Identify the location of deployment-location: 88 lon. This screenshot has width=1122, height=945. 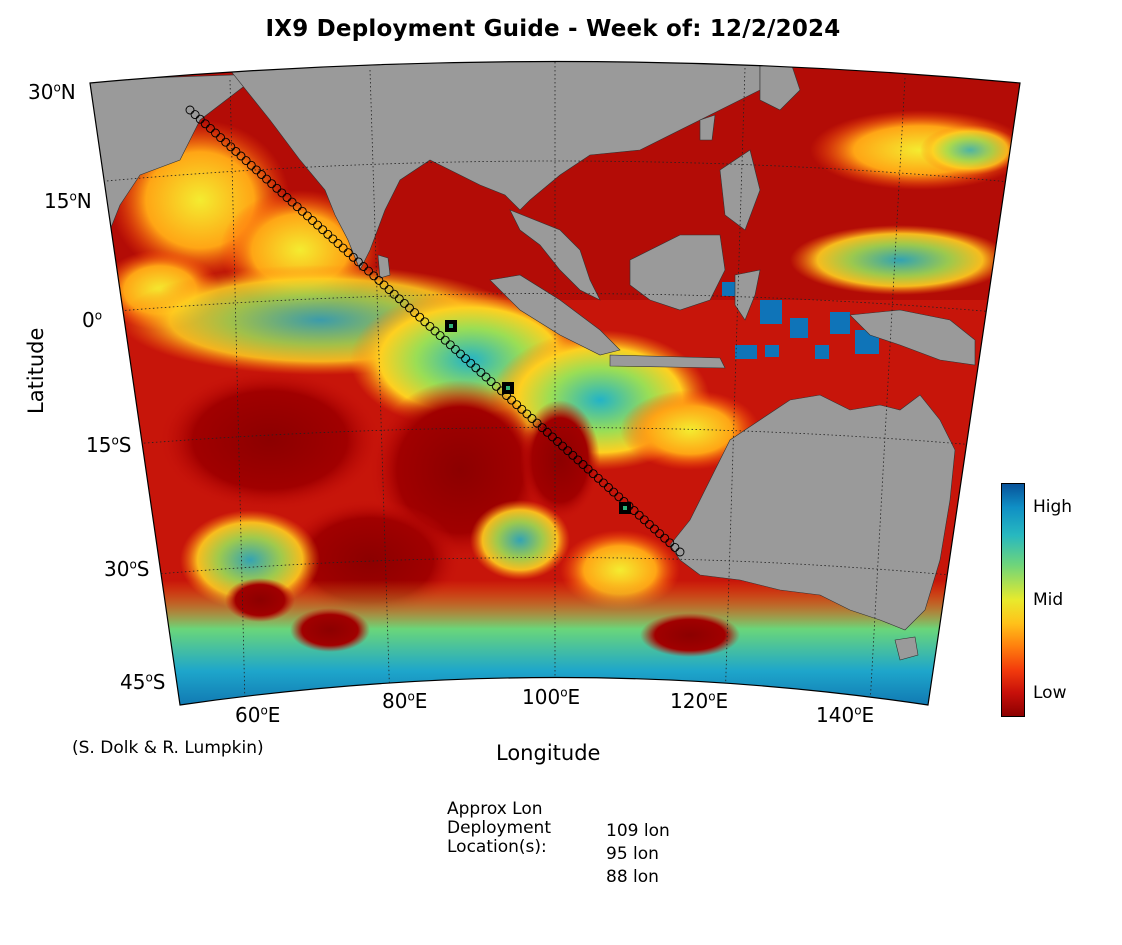
(632, 877).